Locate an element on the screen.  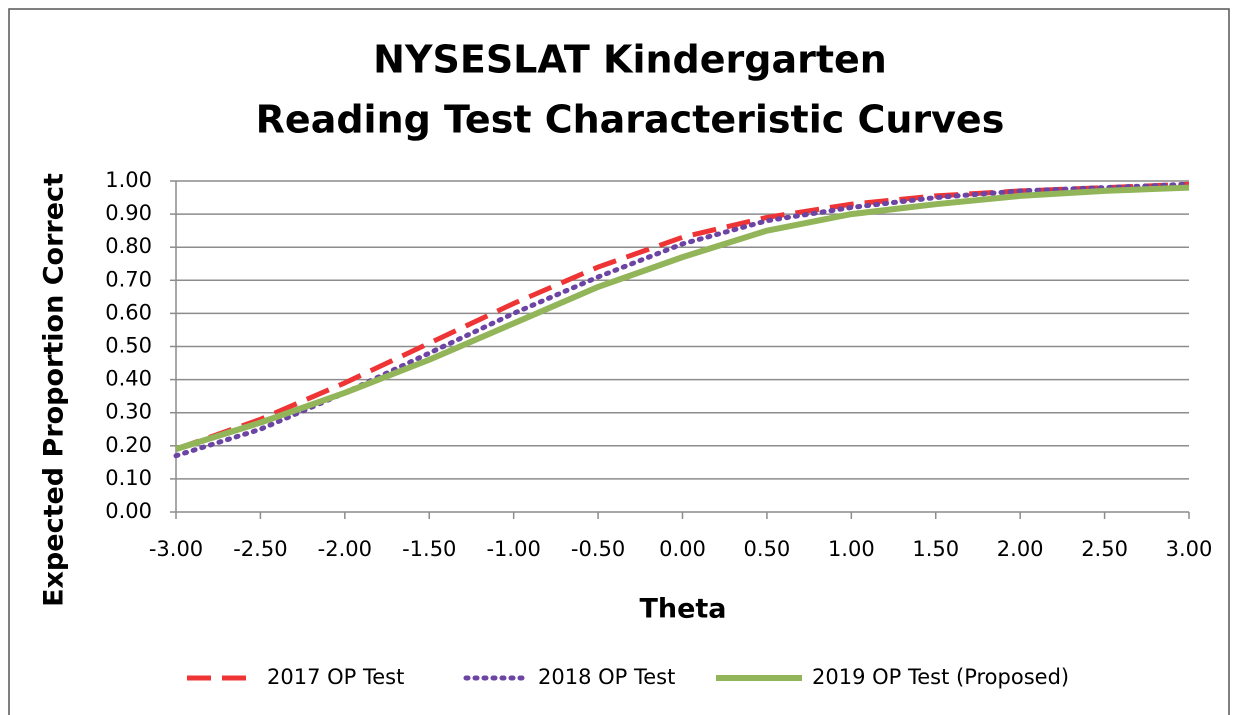
x-tick-label: -1.00 is located at coordinates (513, 549).